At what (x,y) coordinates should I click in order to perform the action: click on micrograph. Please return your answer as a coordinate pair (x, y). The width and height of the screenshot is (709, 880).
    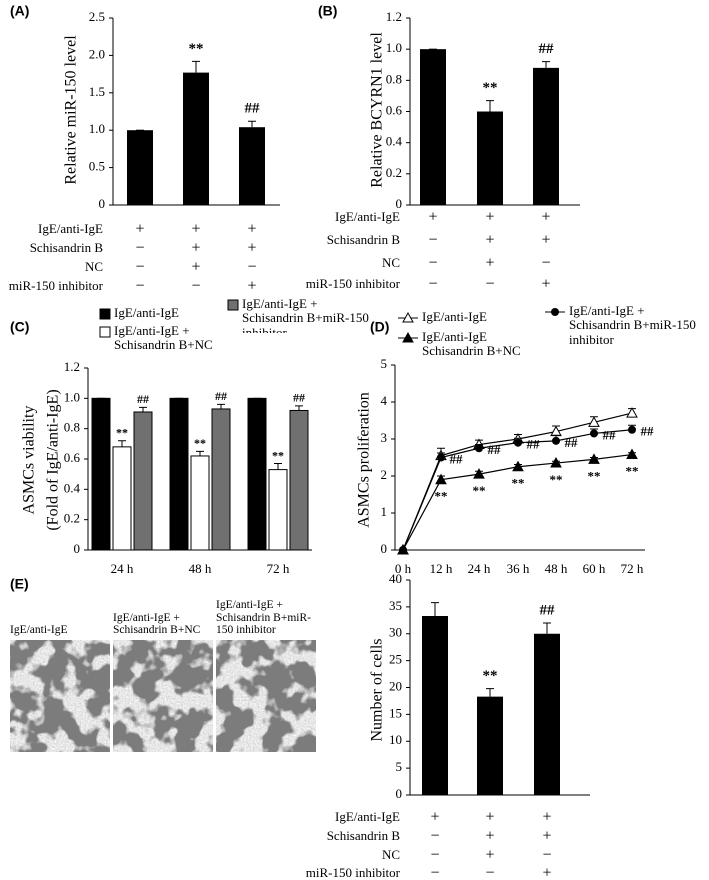
    Looking at the image, I should click on (60, 696).